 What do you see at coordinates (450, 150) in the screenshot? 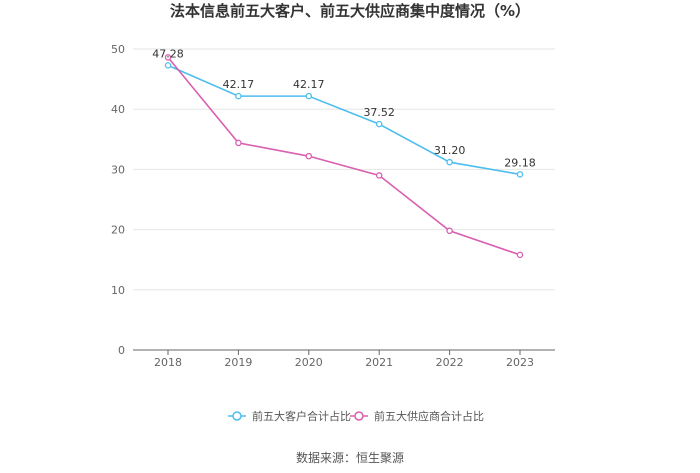
I see `data-label: 31.20` at bounding box center [450, 150].